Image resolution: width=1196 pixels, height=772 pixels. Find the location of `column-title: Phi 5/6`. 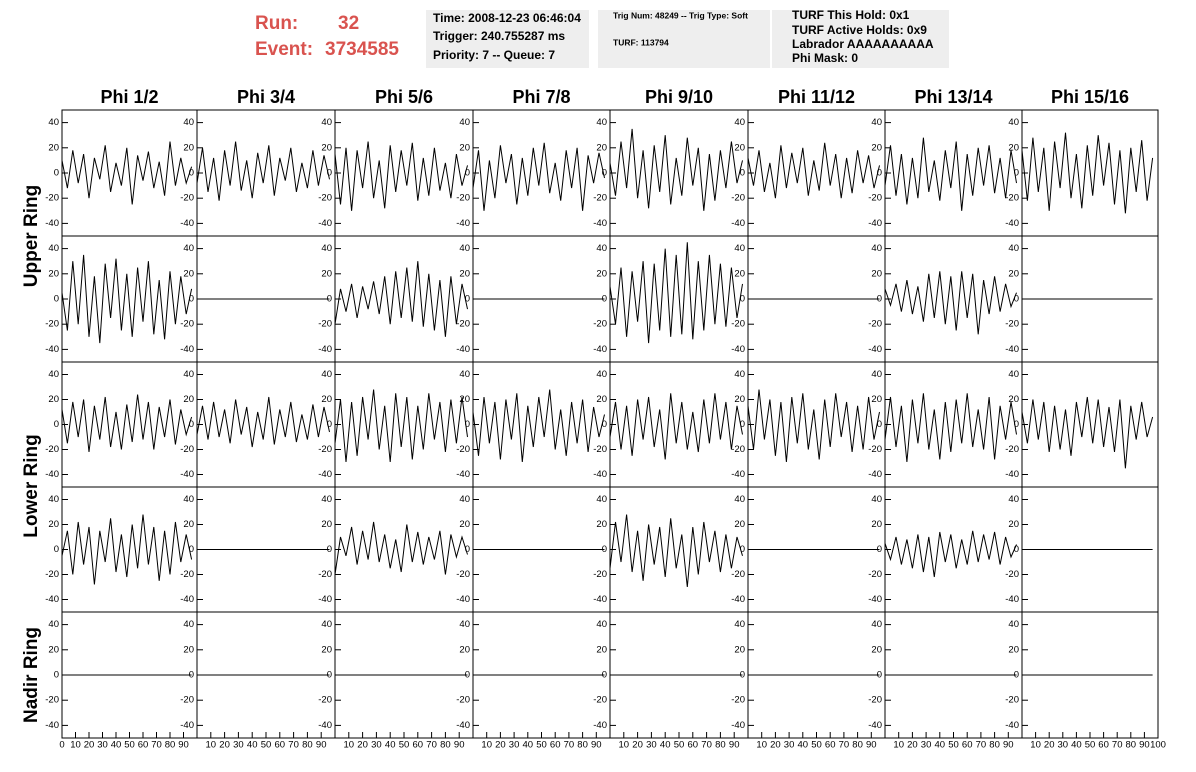

column-title: Phi 5/6 is located at coordinates (404, 97).